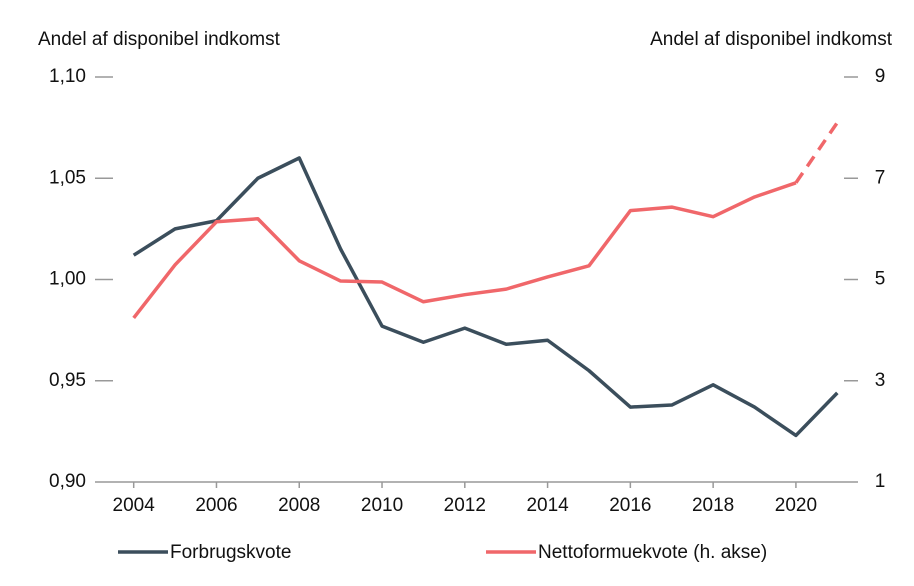 The height and width of the screenshot is (586, 914). What do you see at coordinates (382, 505) in the screenshot?
I see `x-tick-label: 2010` at bounding box center [382, 505].